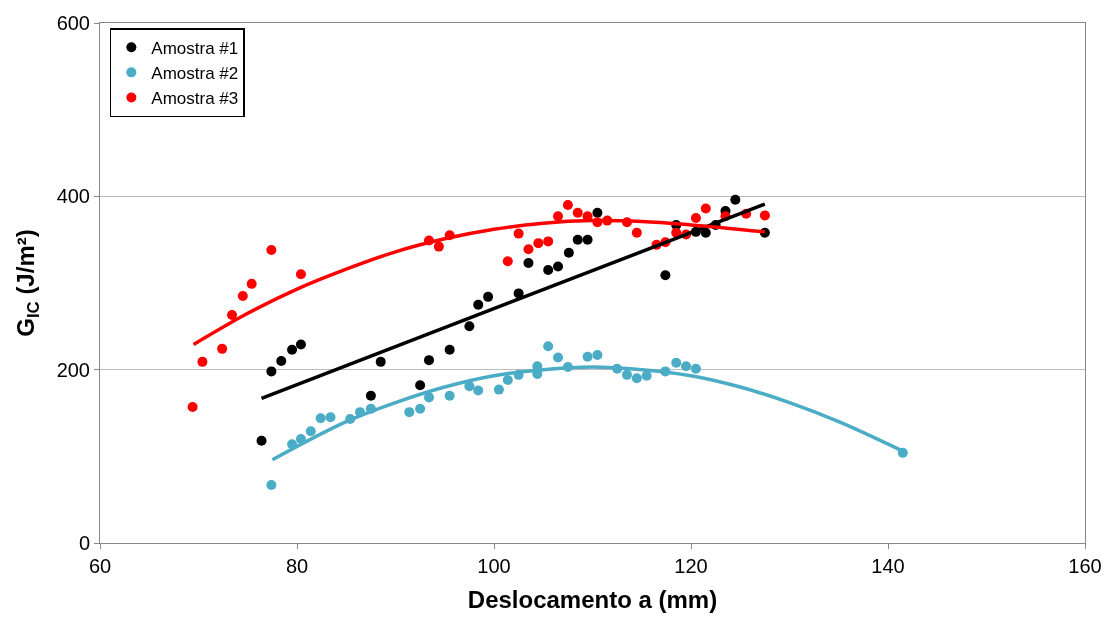 Image resolution: width=1115 pixels, height=633 pixels. I want to click on legend-label: Amostra #3, so click(195, 99).